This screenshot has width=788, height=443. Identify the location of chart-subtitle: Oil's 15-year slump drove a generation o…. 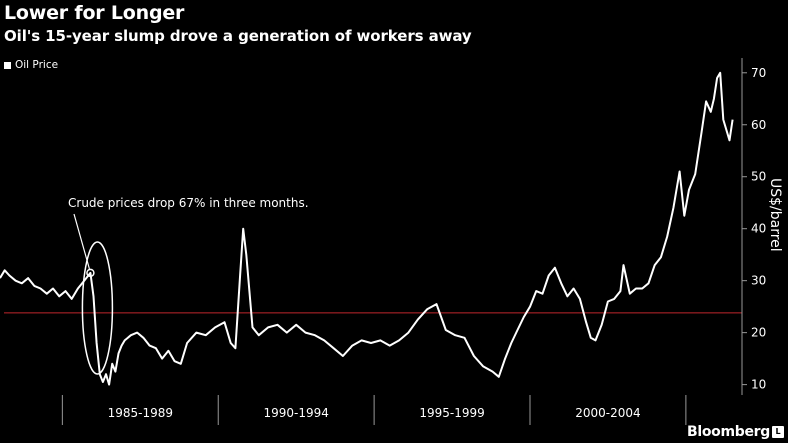
(238, 36).